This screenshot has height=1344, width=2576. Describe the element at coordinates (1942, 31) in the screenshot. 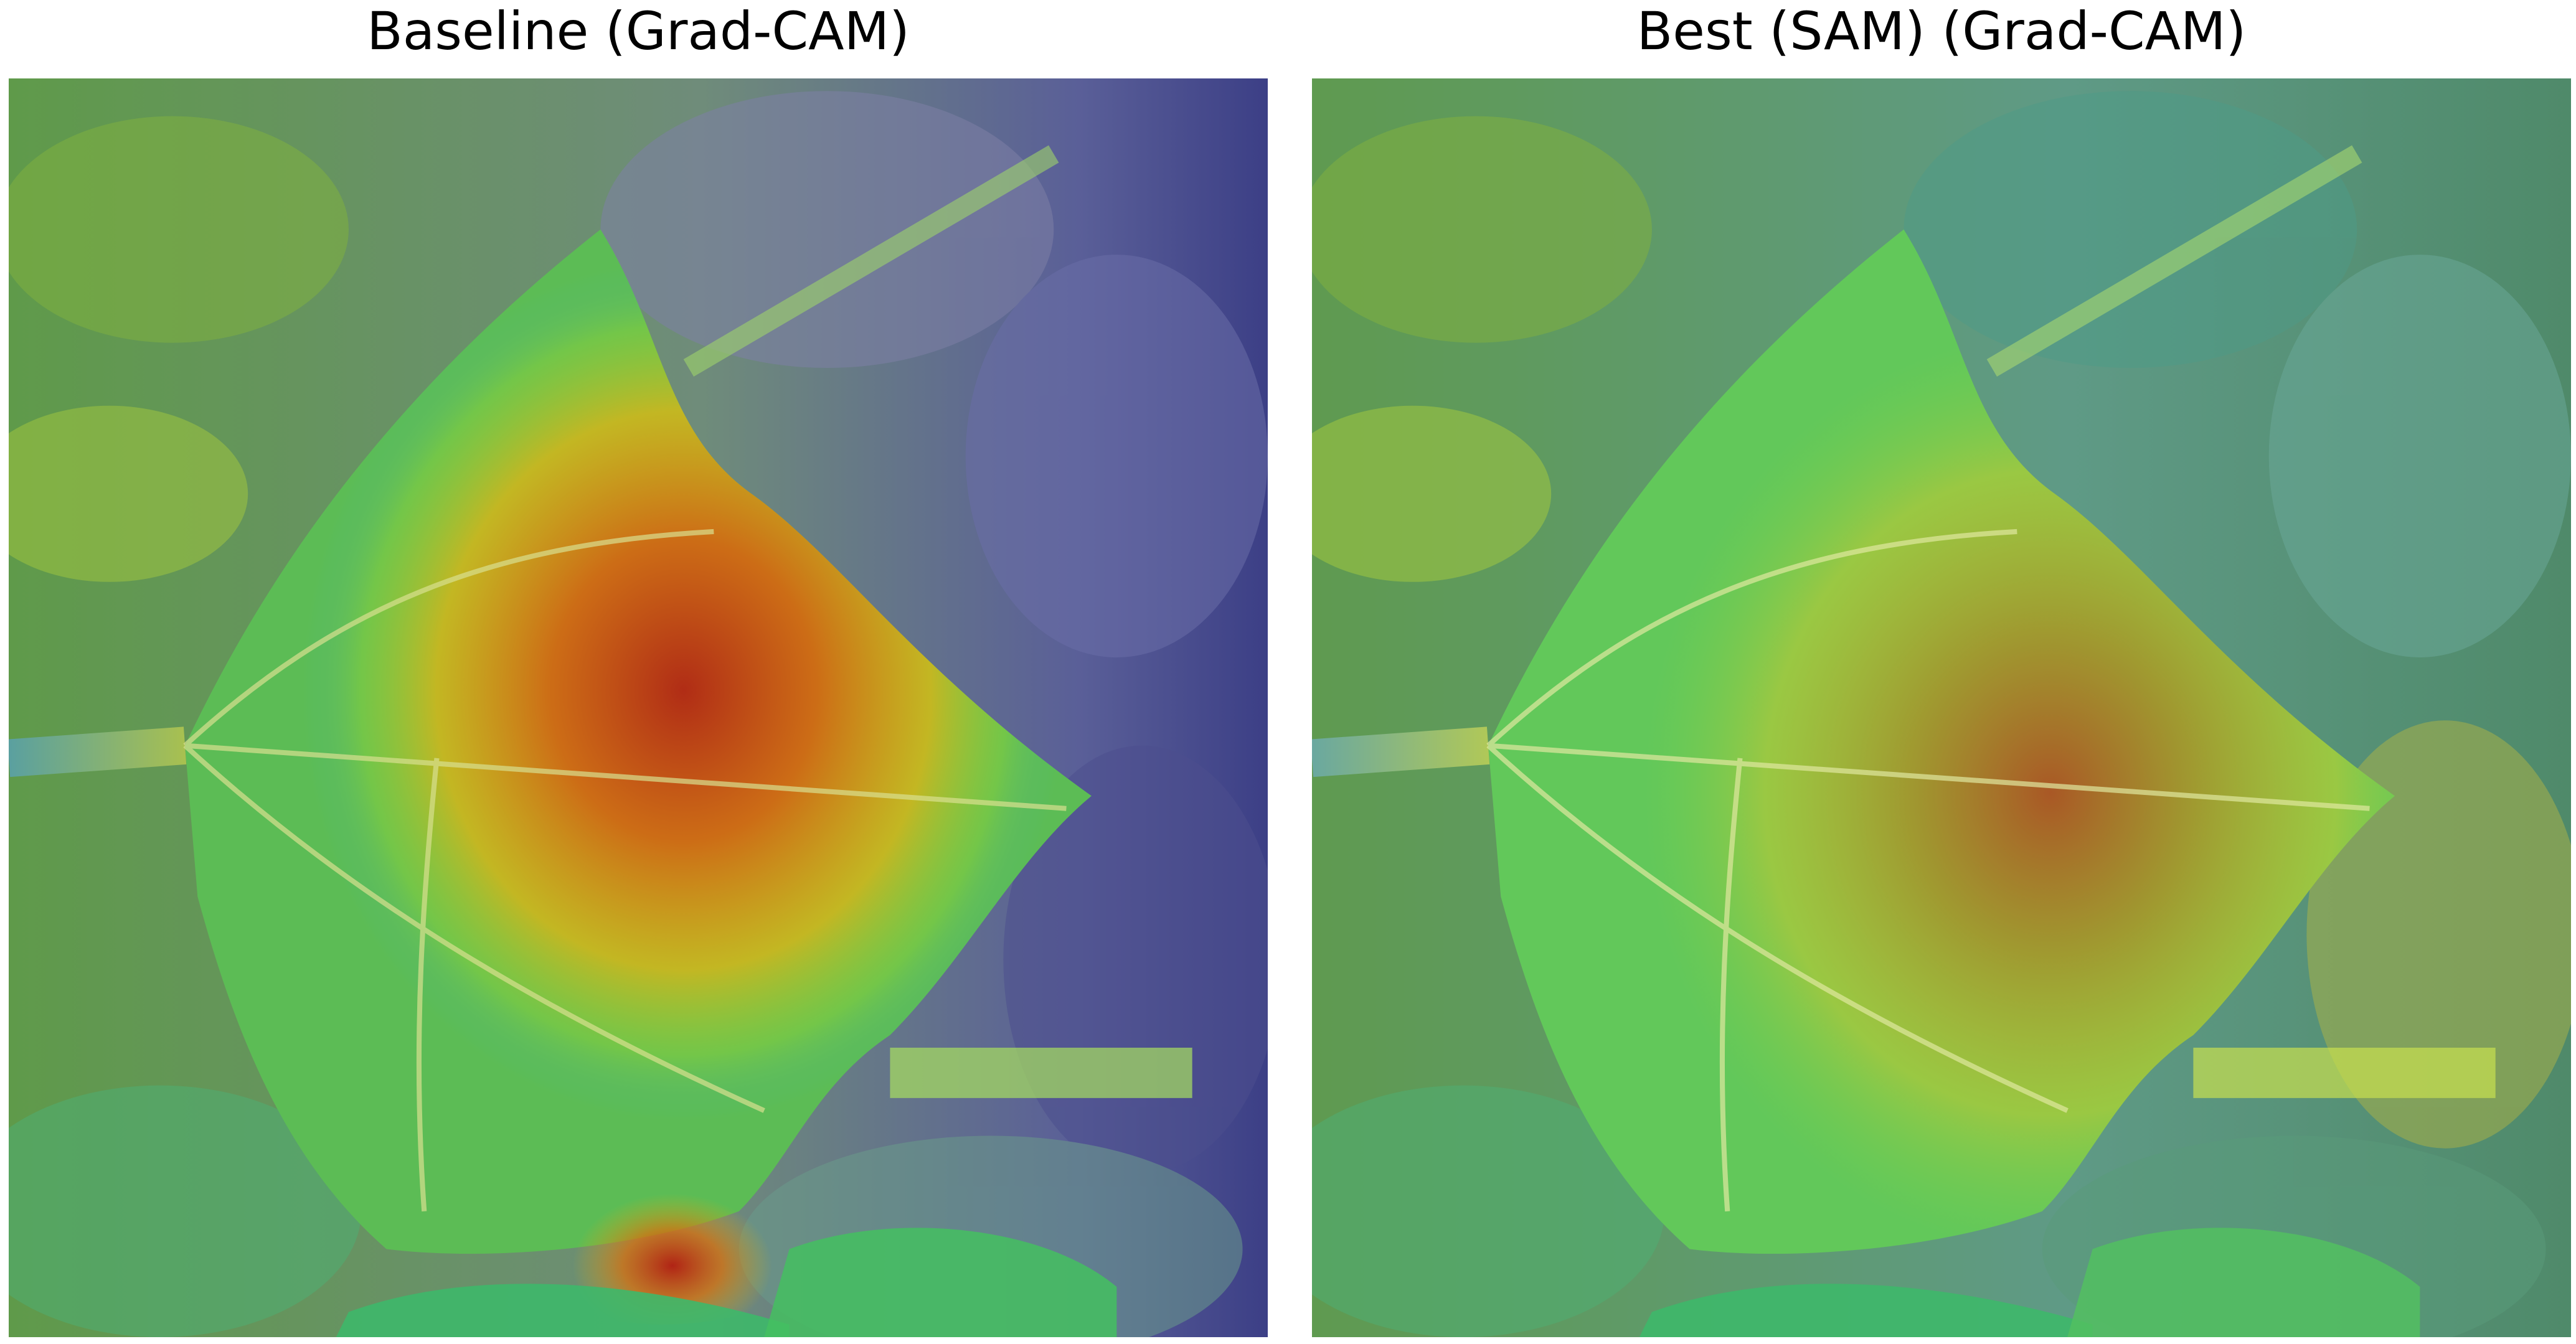

I see `panel-title-best-sam: Best (SAM) (Grad-CAM)` at that location.